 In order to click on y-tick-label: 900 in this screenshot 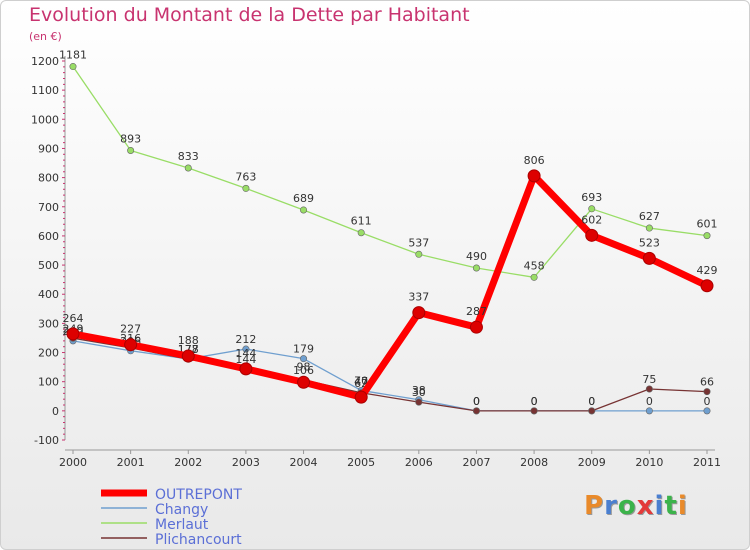, I will do `click(48, 148)`.